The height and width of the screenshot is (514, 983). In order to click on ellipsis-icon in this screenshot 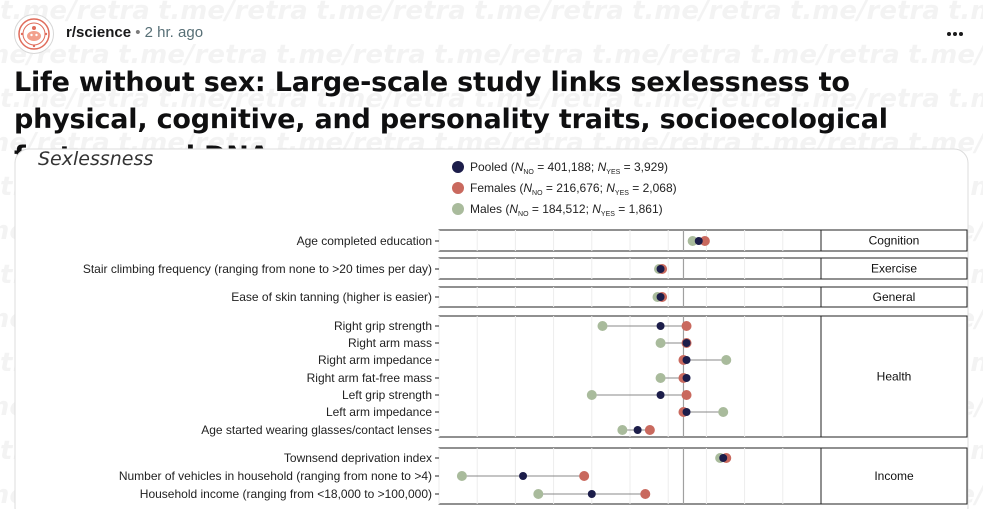, I will do `click(949, 34)`.